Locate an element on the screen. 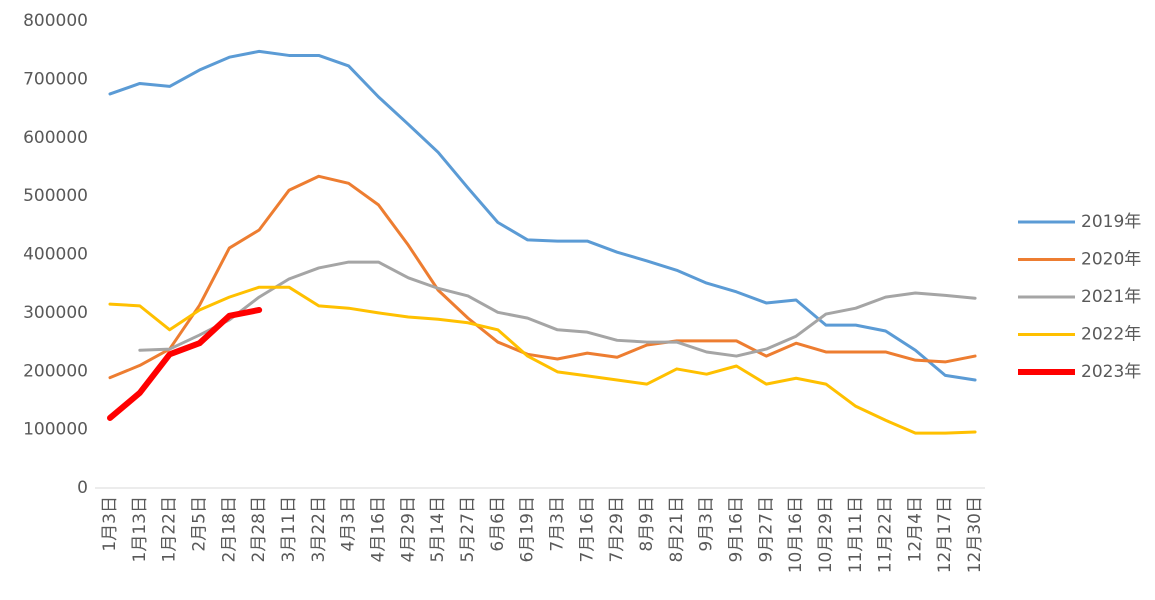 Image resolution: width=1155 pixels, height=600 pixels. x-tick-label: 7月16日 is located at coordinates (587, 529).